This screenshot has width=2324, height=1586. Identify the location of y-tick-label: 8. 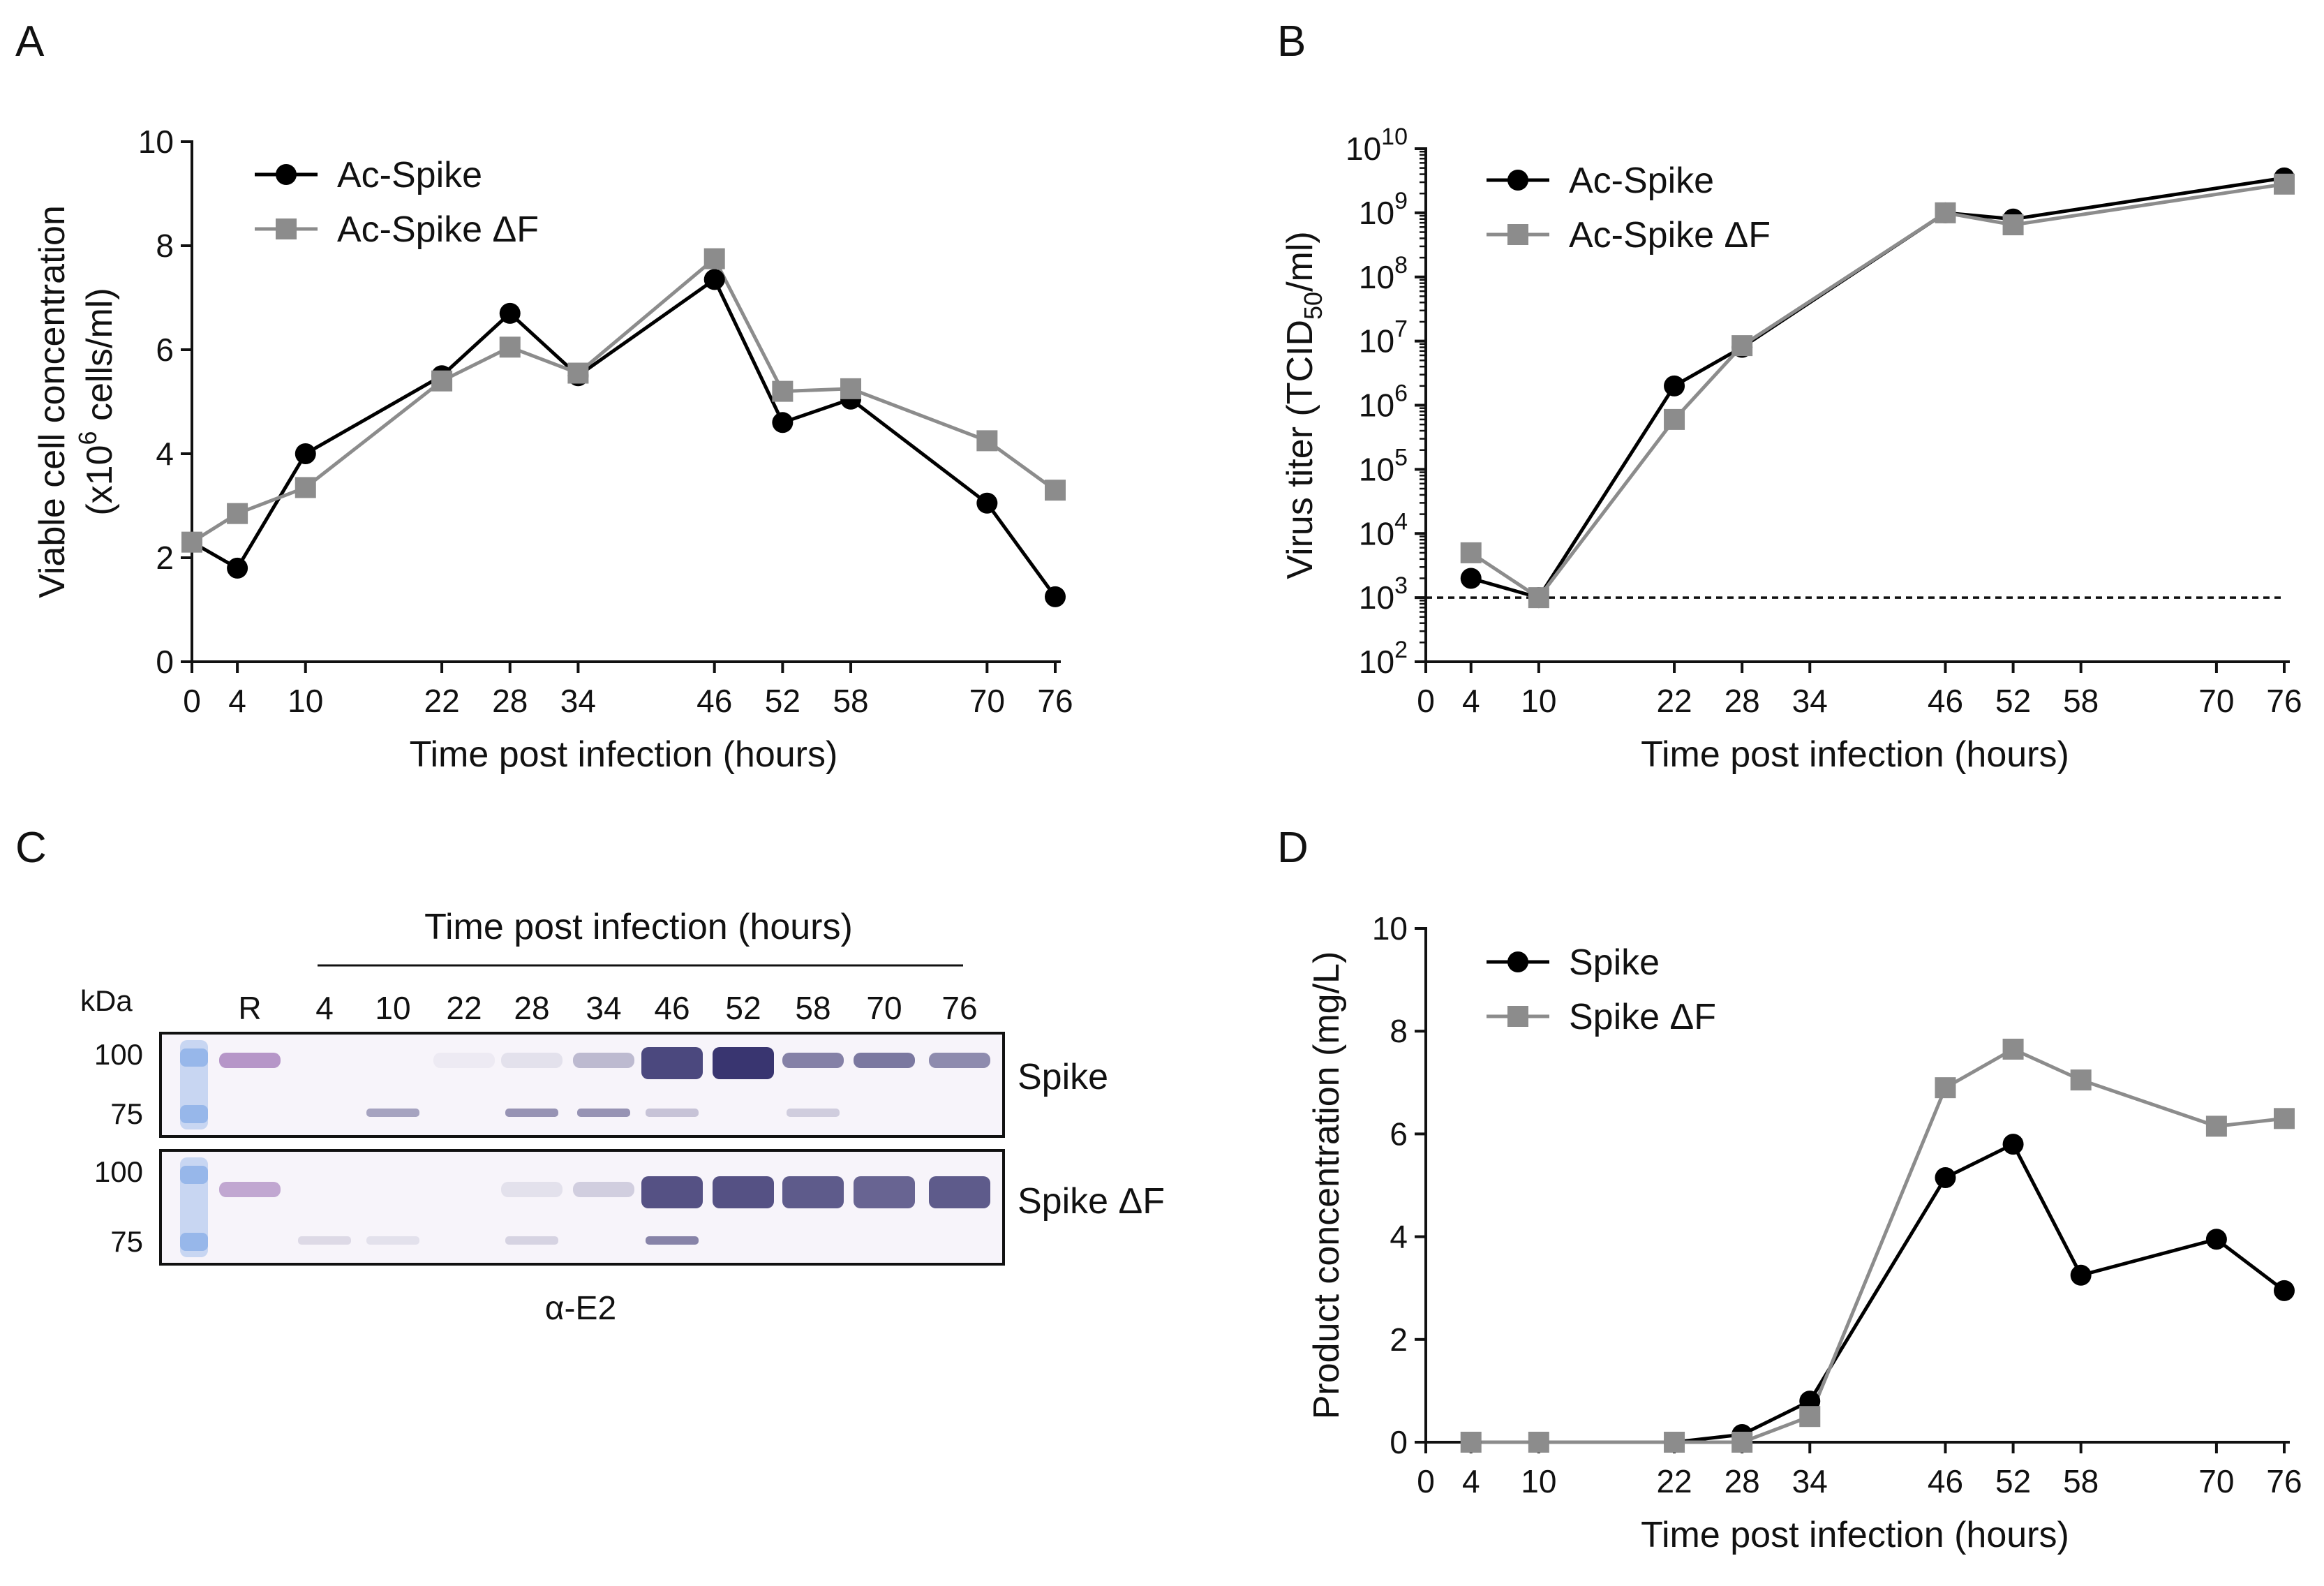
(165, 246).